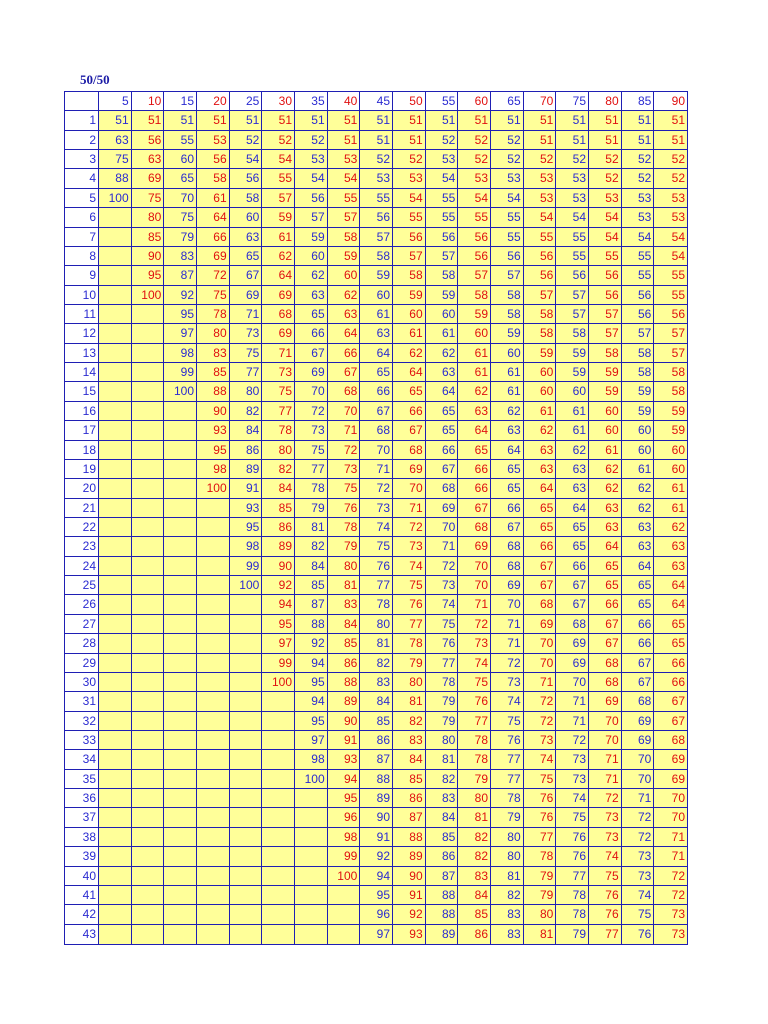 The width and height of the screenshot is (768, 1024). I want to click on row-header: 38, so click(82, 837).